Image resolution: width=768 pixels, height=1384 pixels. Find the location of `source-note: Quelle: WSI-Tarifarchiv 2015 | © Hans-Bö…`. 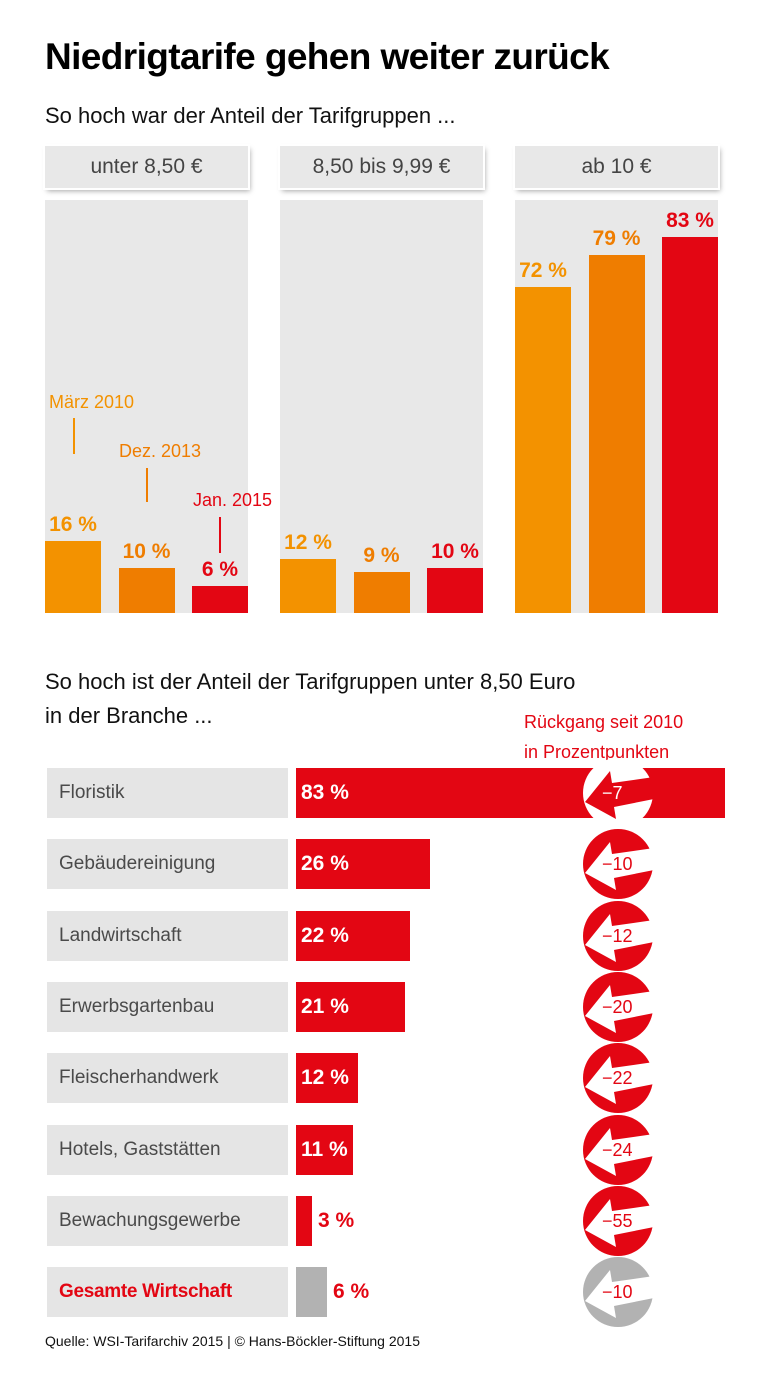

source-note: Quelle: WSI-Tarifarchiv 2015 | © Hans-Bö… is located at coordinates (232, 1341).